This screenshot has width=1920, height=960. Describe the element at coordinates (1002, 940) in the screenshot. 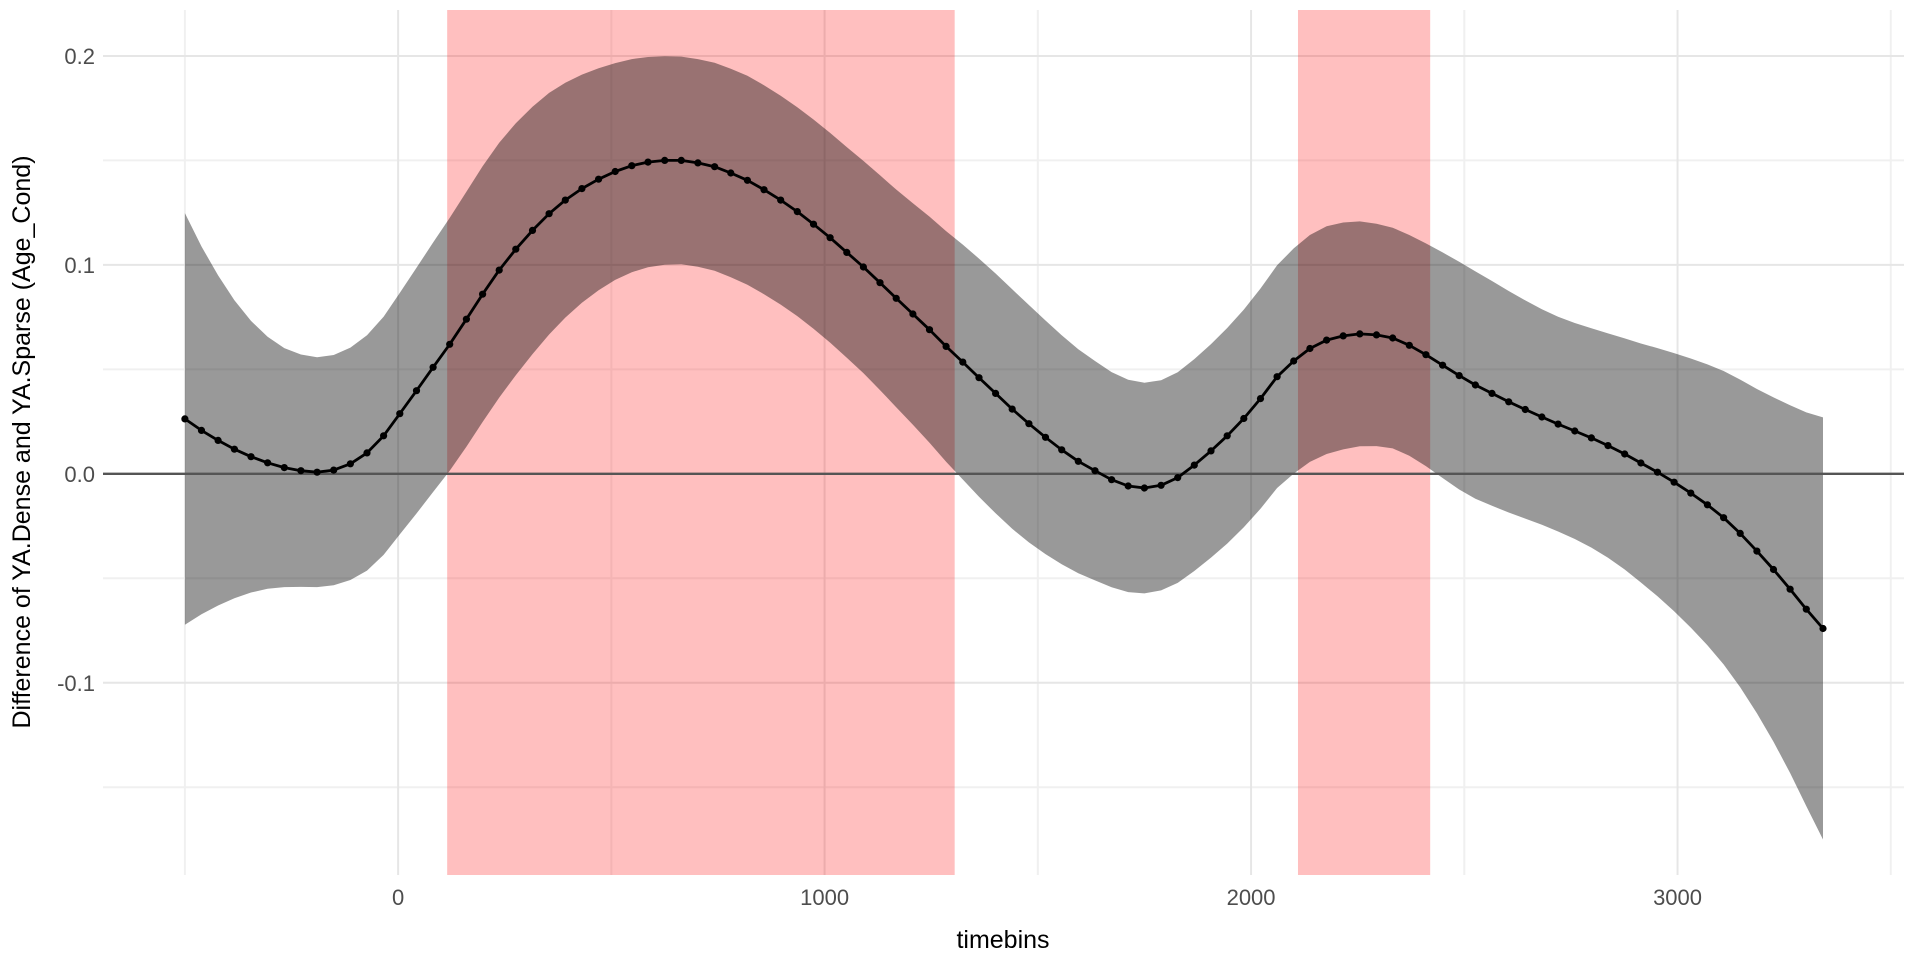

I see `x-axis-title: timebins` at that location.